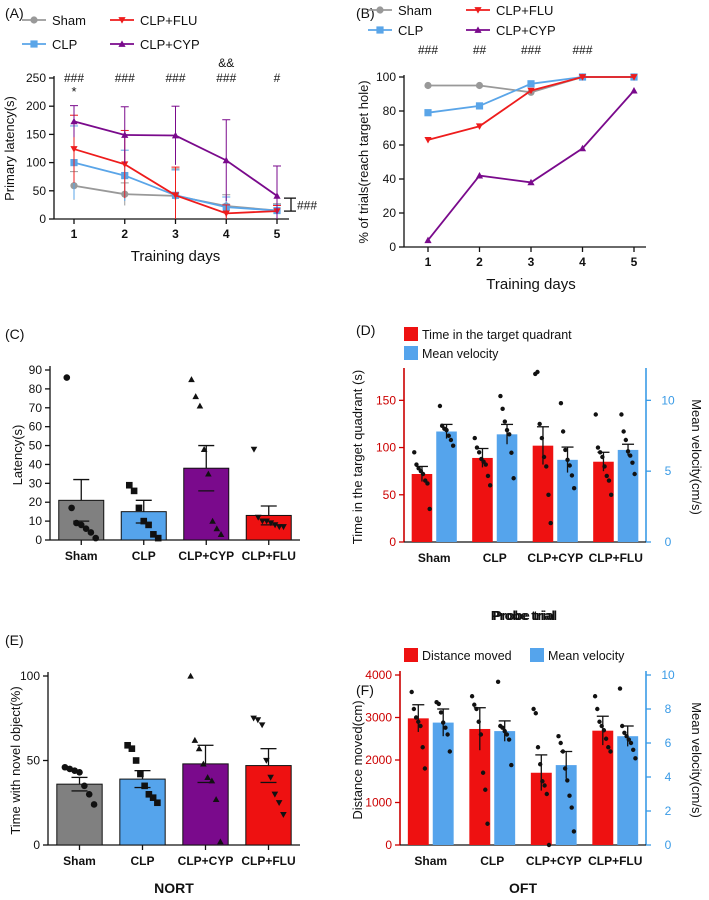 The image size is (709, 900). I want to click on data-point-CLP+FLU, so click(226, 213).